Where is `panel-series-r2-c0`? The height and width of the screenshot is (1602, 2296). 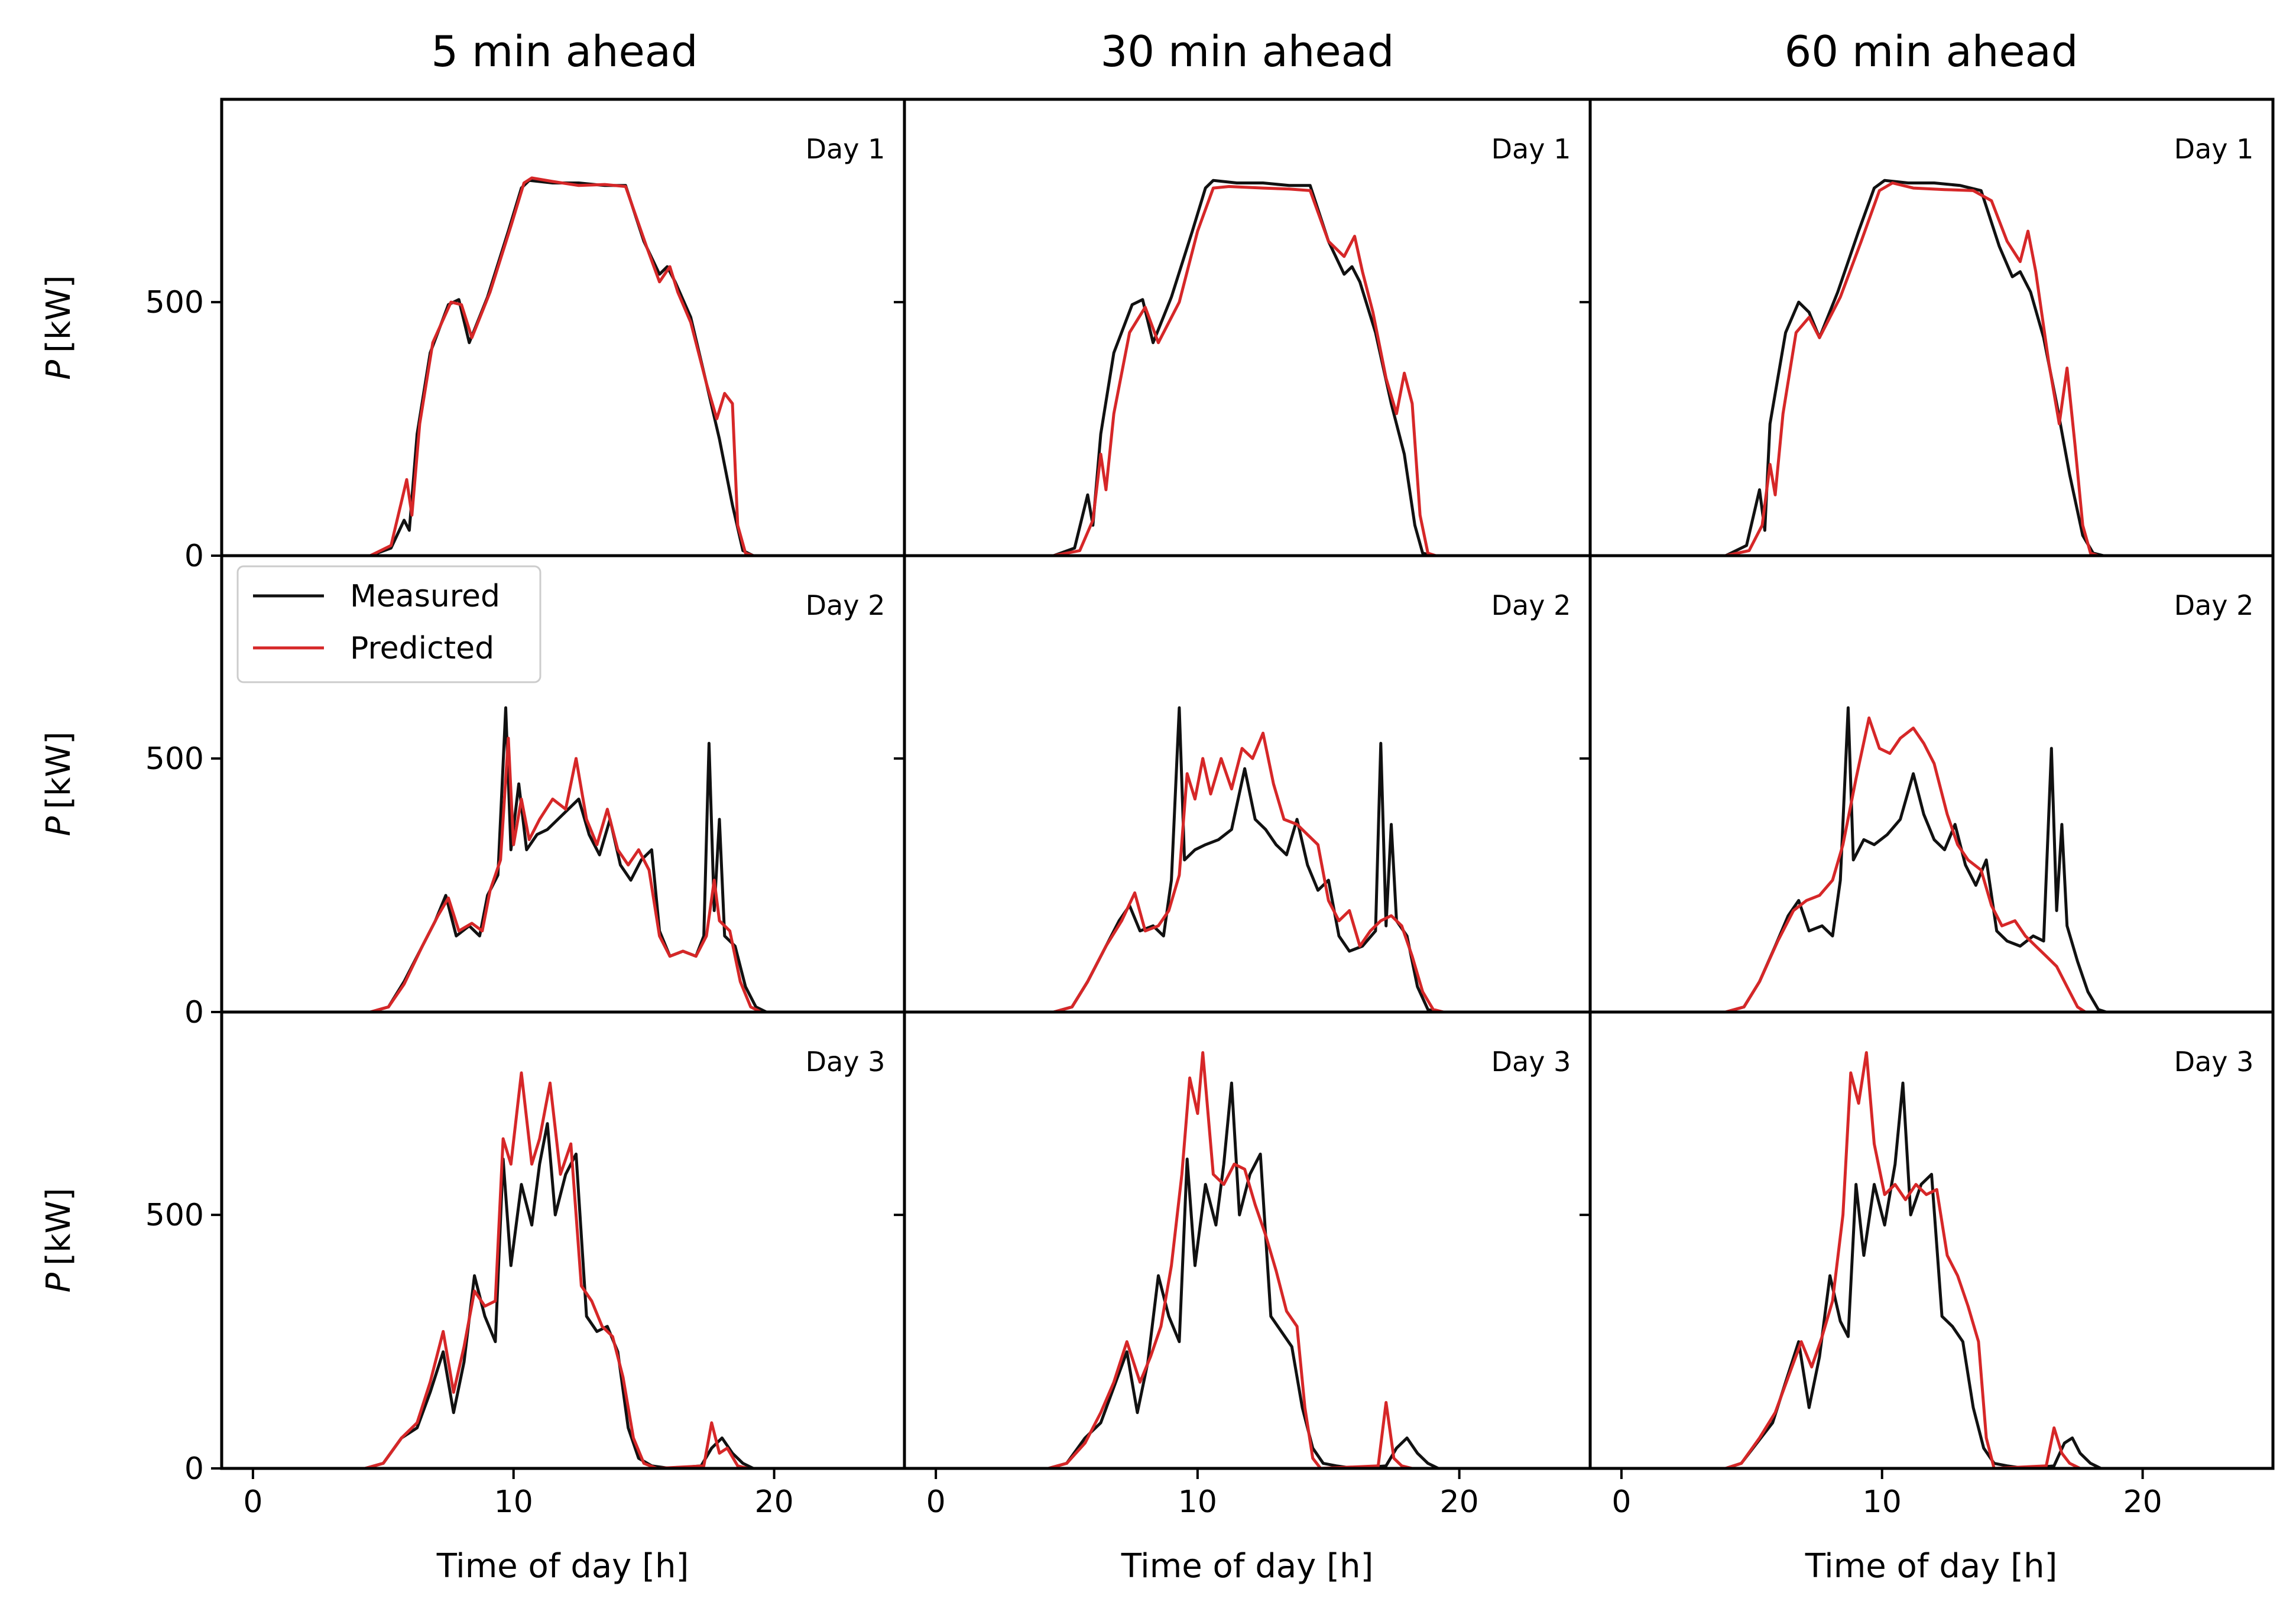 panel-series-r2-c0 is located at coordinates (577, 1269).